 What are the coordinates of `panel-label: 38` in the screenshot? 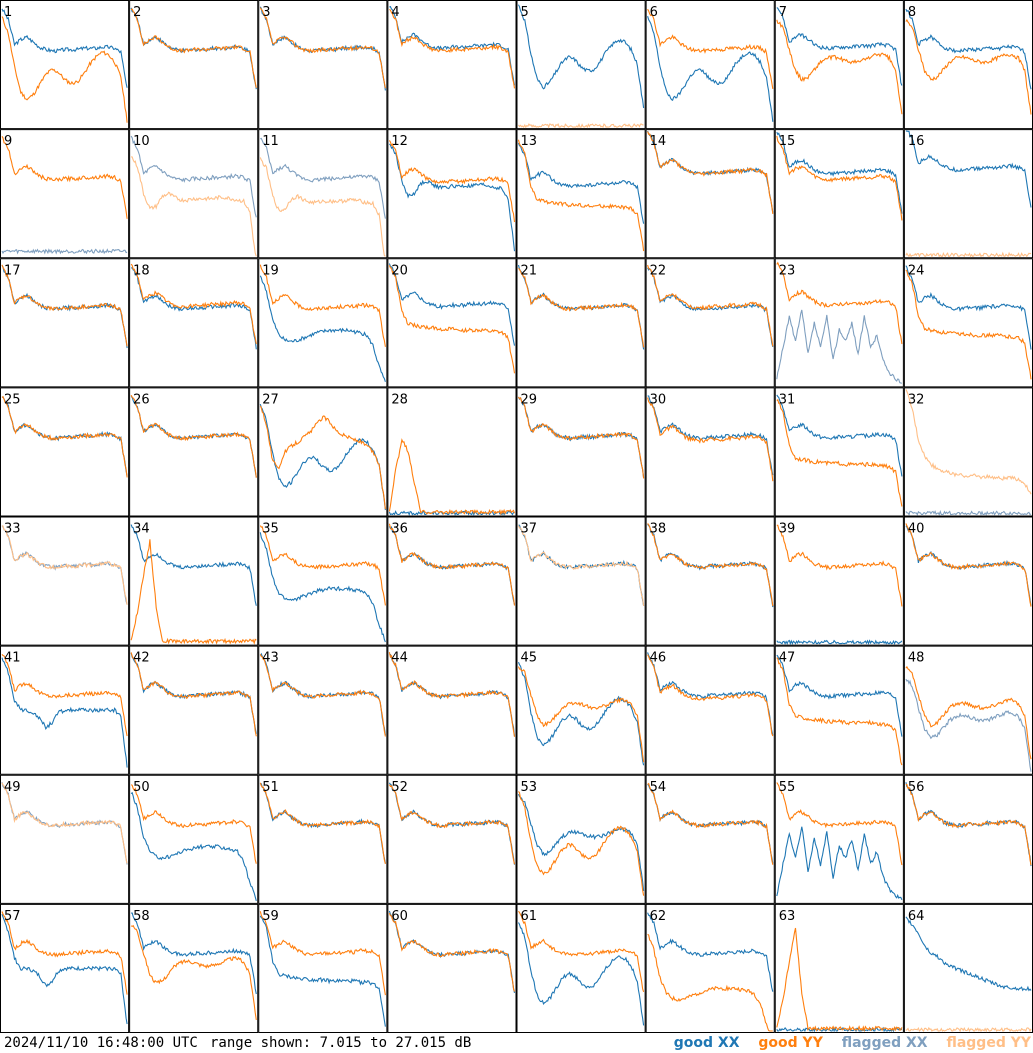 It's located at (658, 529).